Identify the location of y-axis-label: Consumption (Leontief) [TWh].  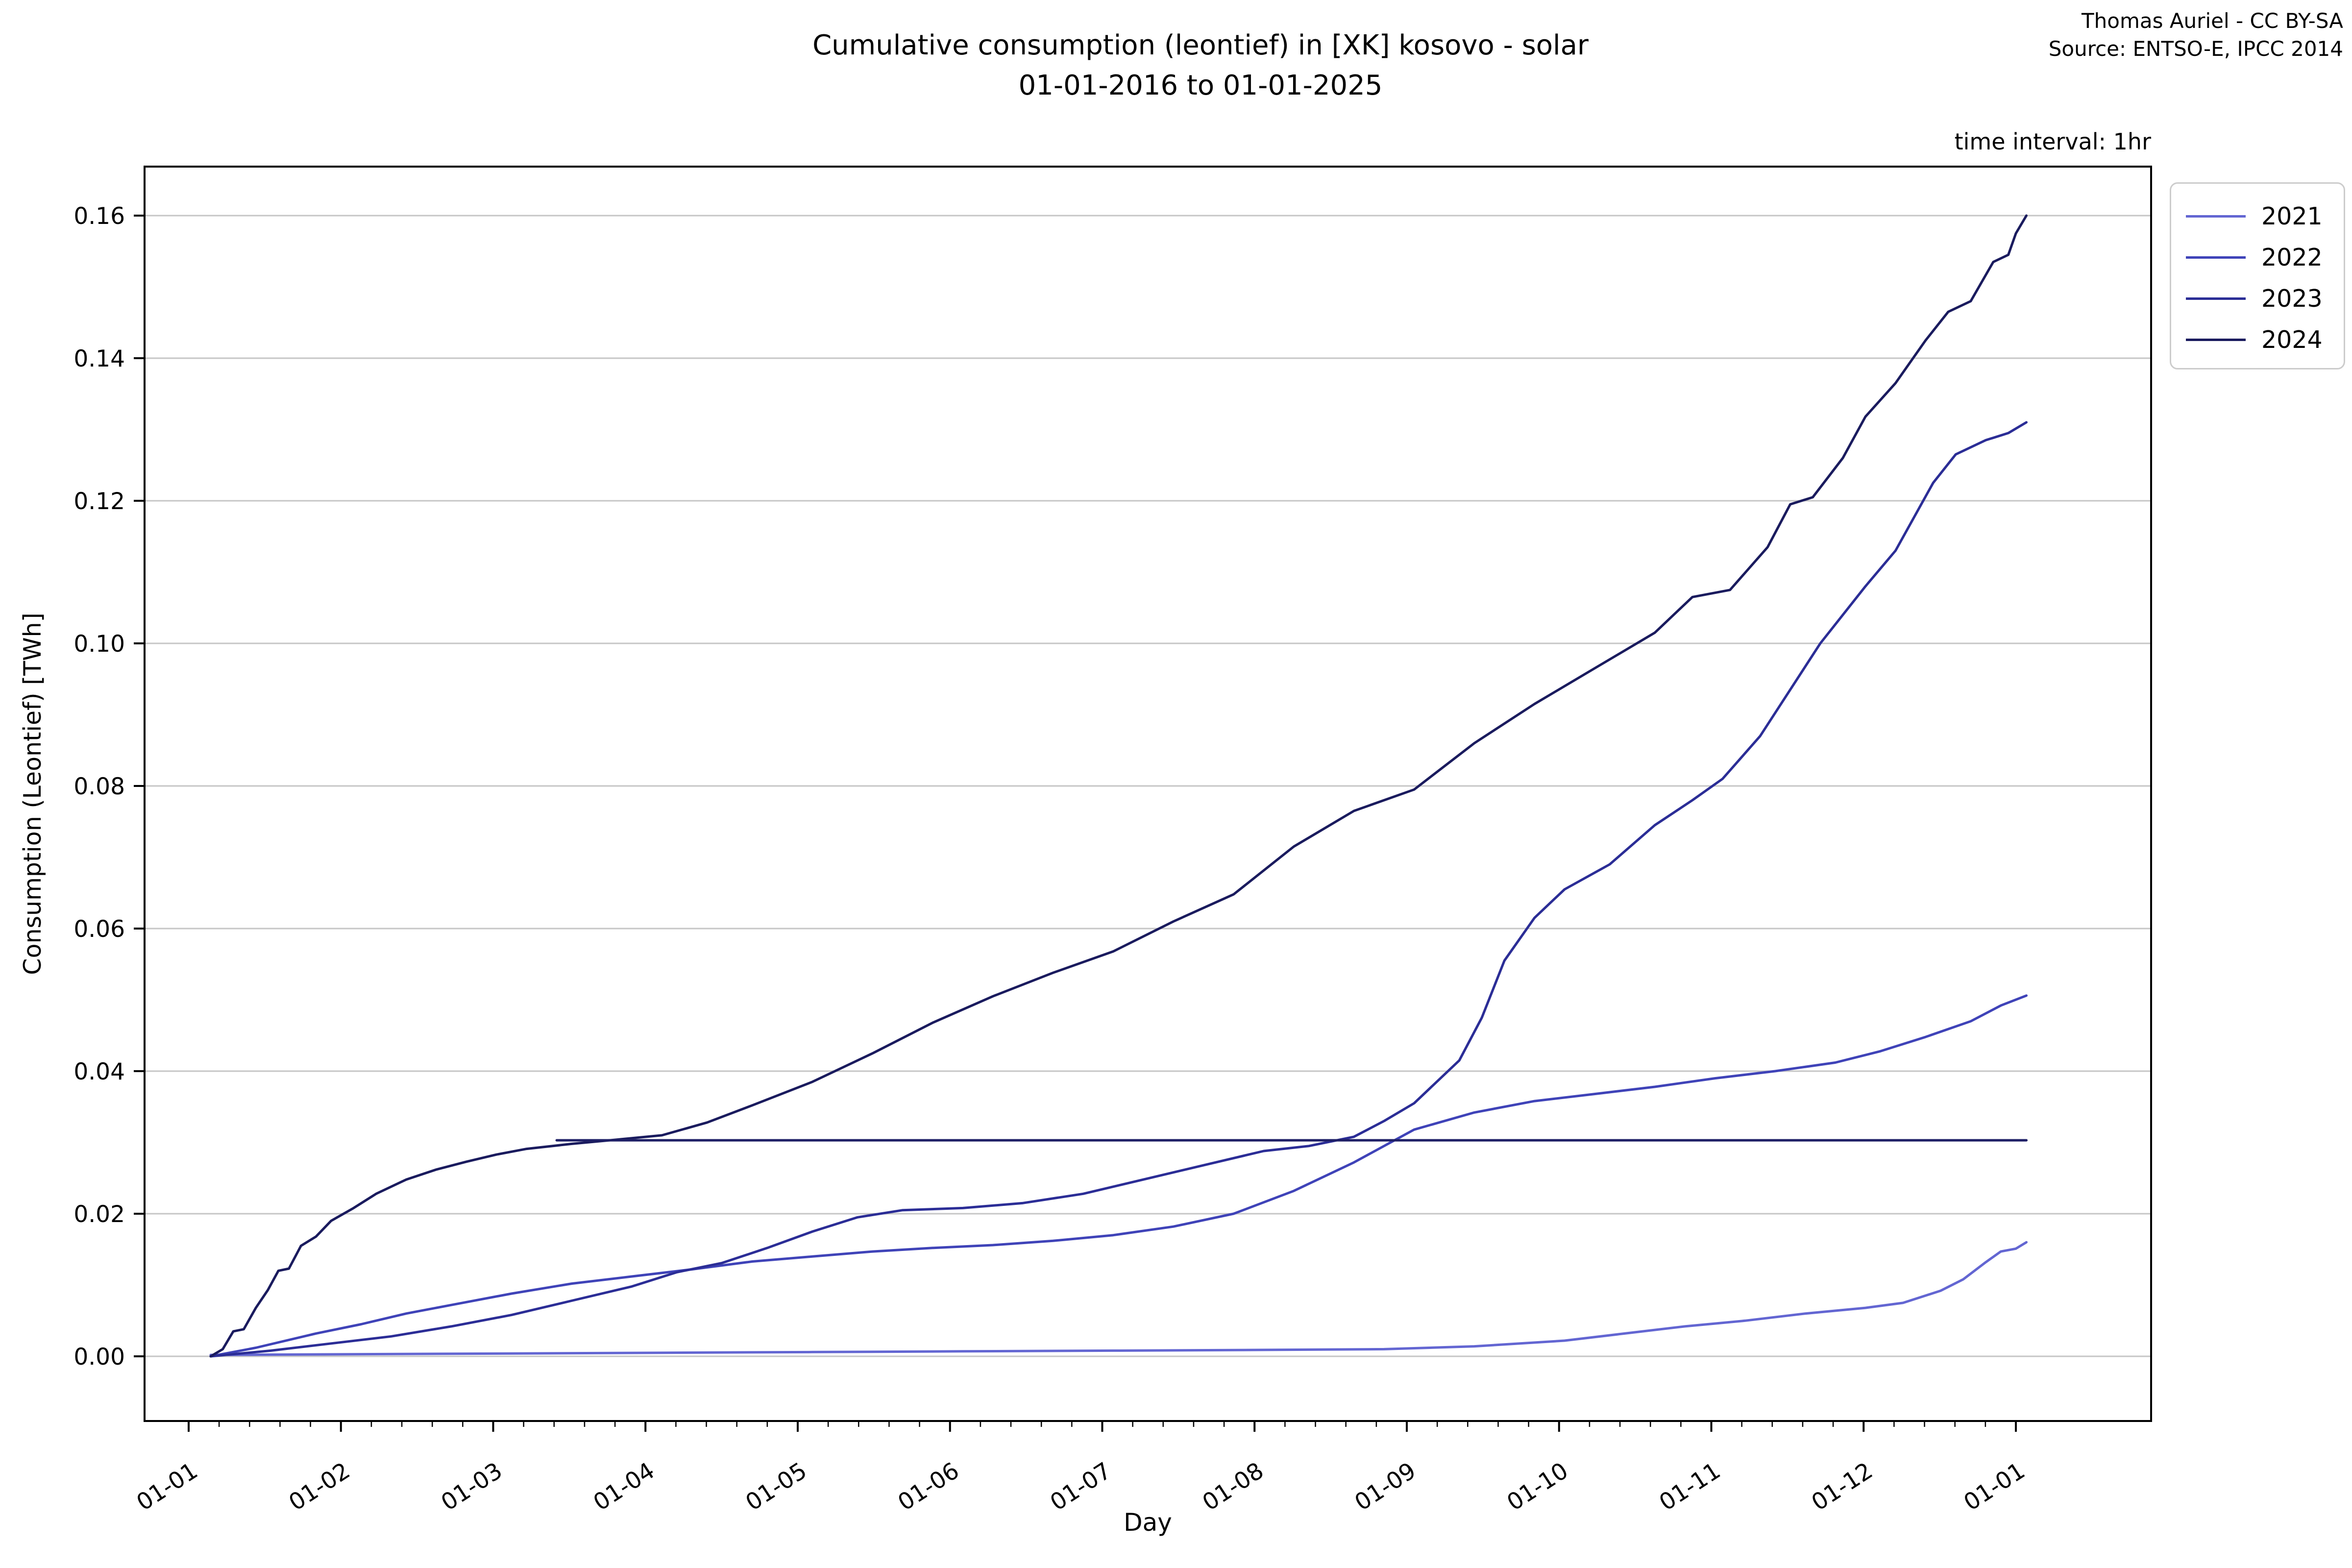
(33, 793).